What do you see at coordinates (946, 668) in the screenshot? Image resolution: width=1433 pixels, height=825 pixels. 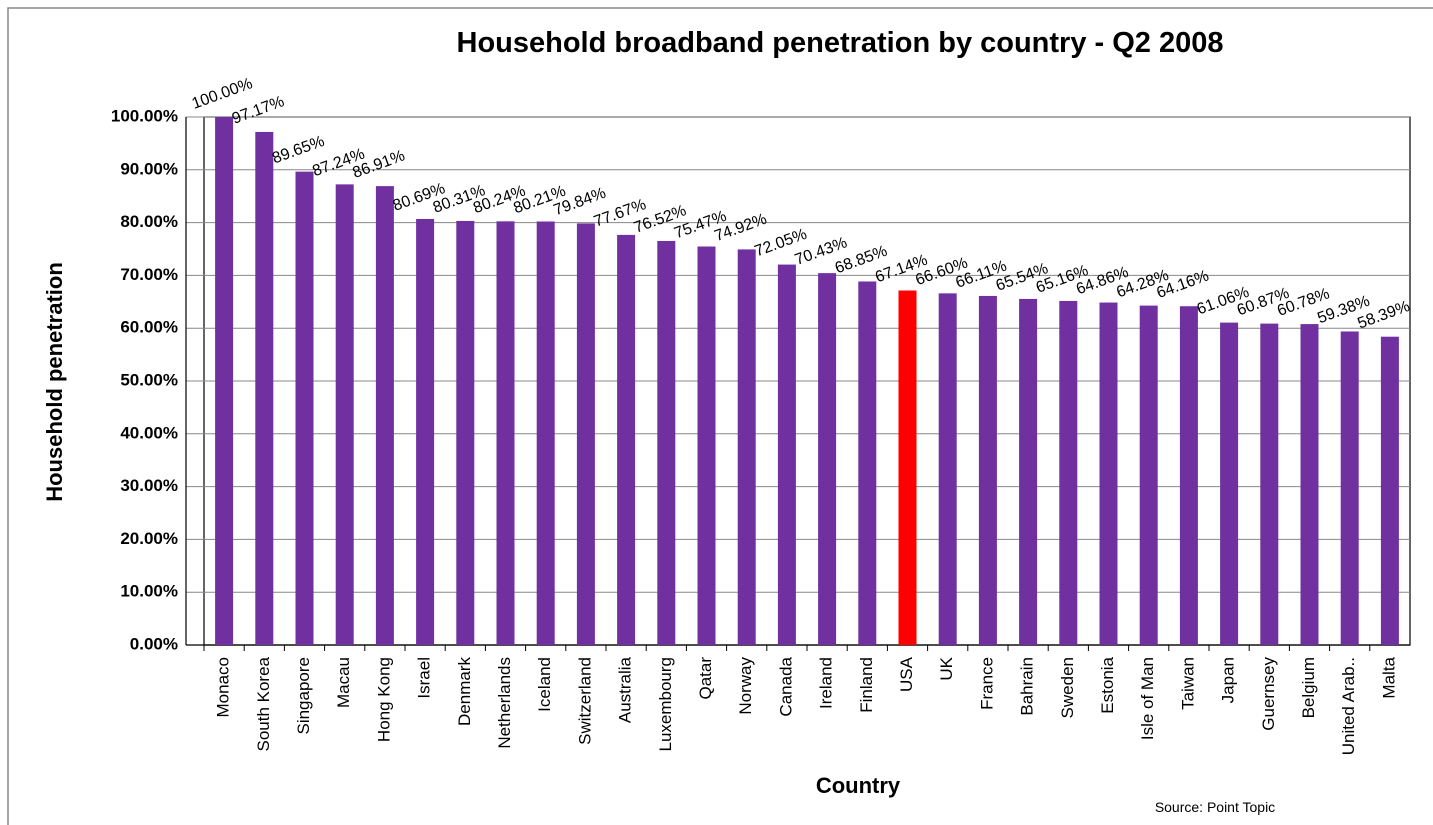 I see `x-tick-label: UK` at bounding box center [946, 668].